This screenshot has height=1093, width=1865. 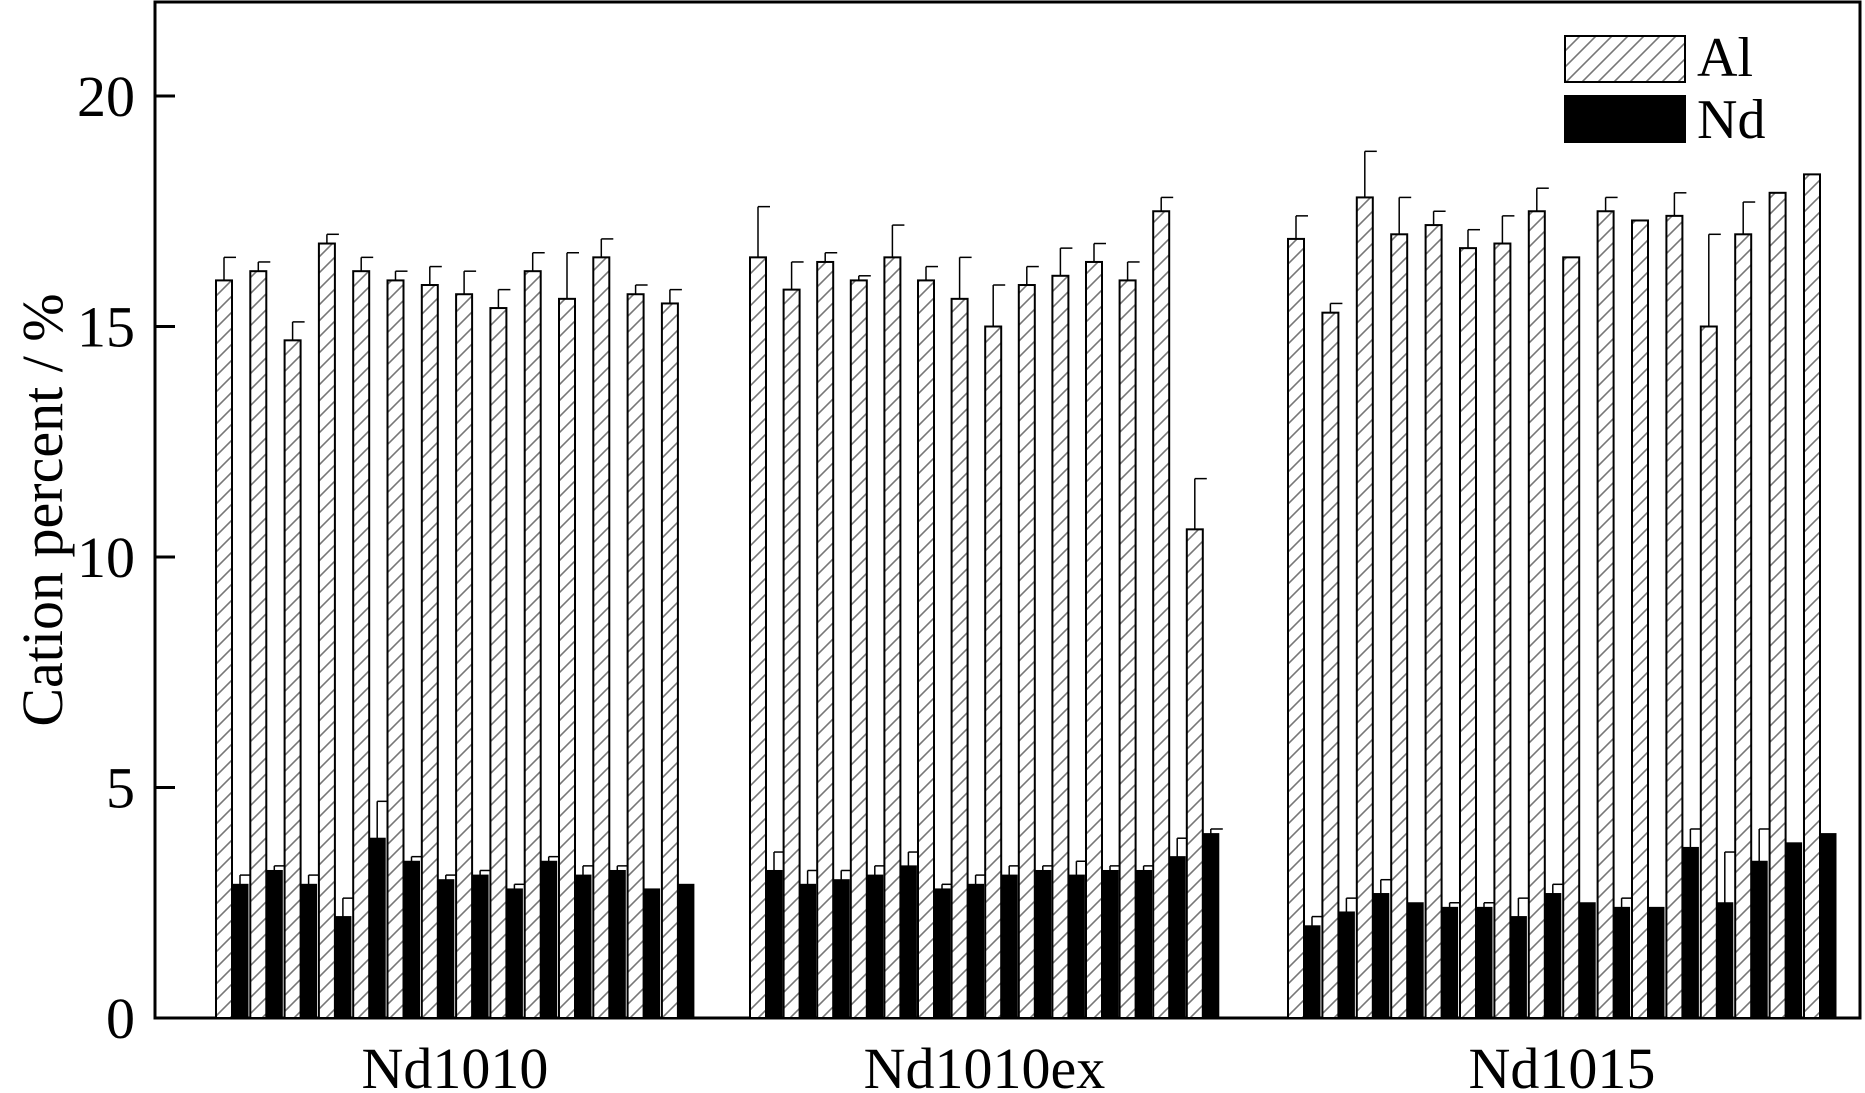 What do you see at coordinates (455, 1064) in the screenshot?
I see `x-group-label: Nd1010` at bounding box center [455, 1064].